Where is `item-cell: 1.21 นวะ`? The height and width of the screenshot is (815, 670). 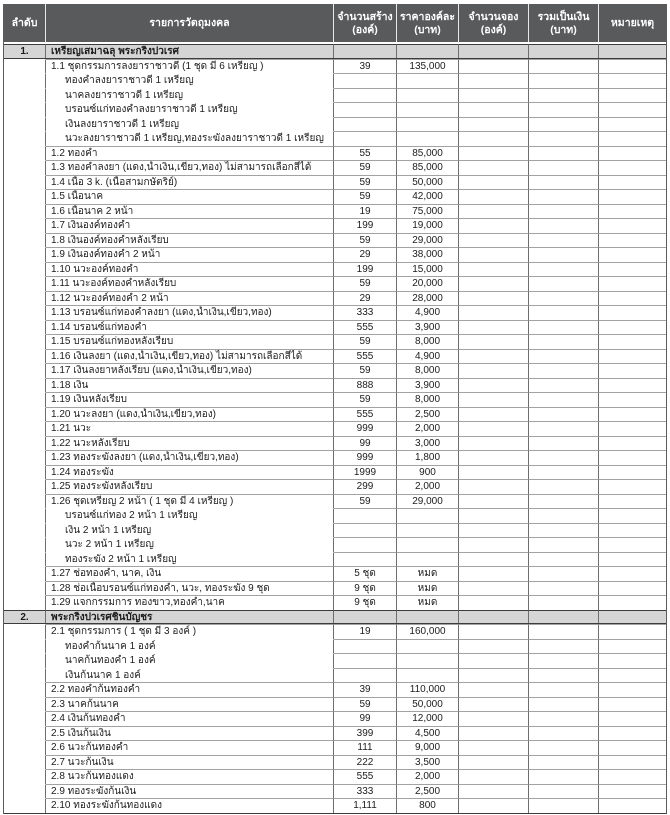 item-cell: 1.21 นวะ is located at coordinates (190, 428).